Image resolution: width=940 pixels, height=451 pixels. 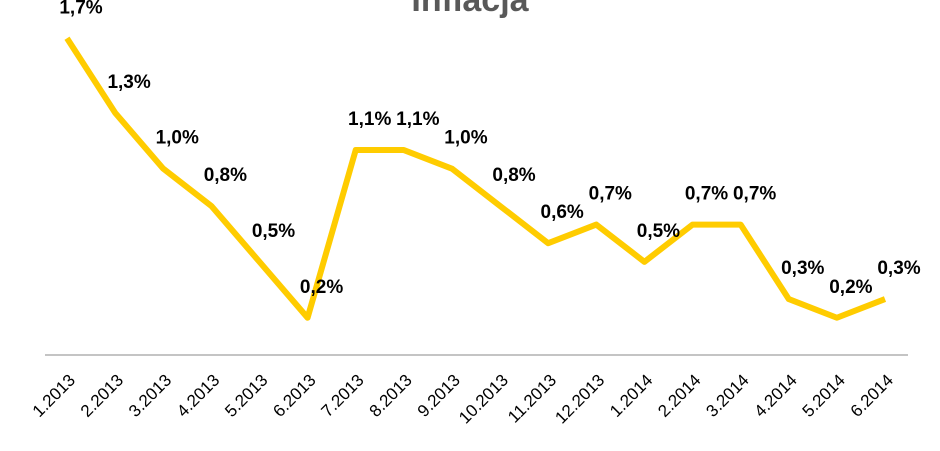 What do you see at coordinates (727, 396) in the screenshot?
I see `x-tick-label: 3.2014` at bounding box center [727, 396].